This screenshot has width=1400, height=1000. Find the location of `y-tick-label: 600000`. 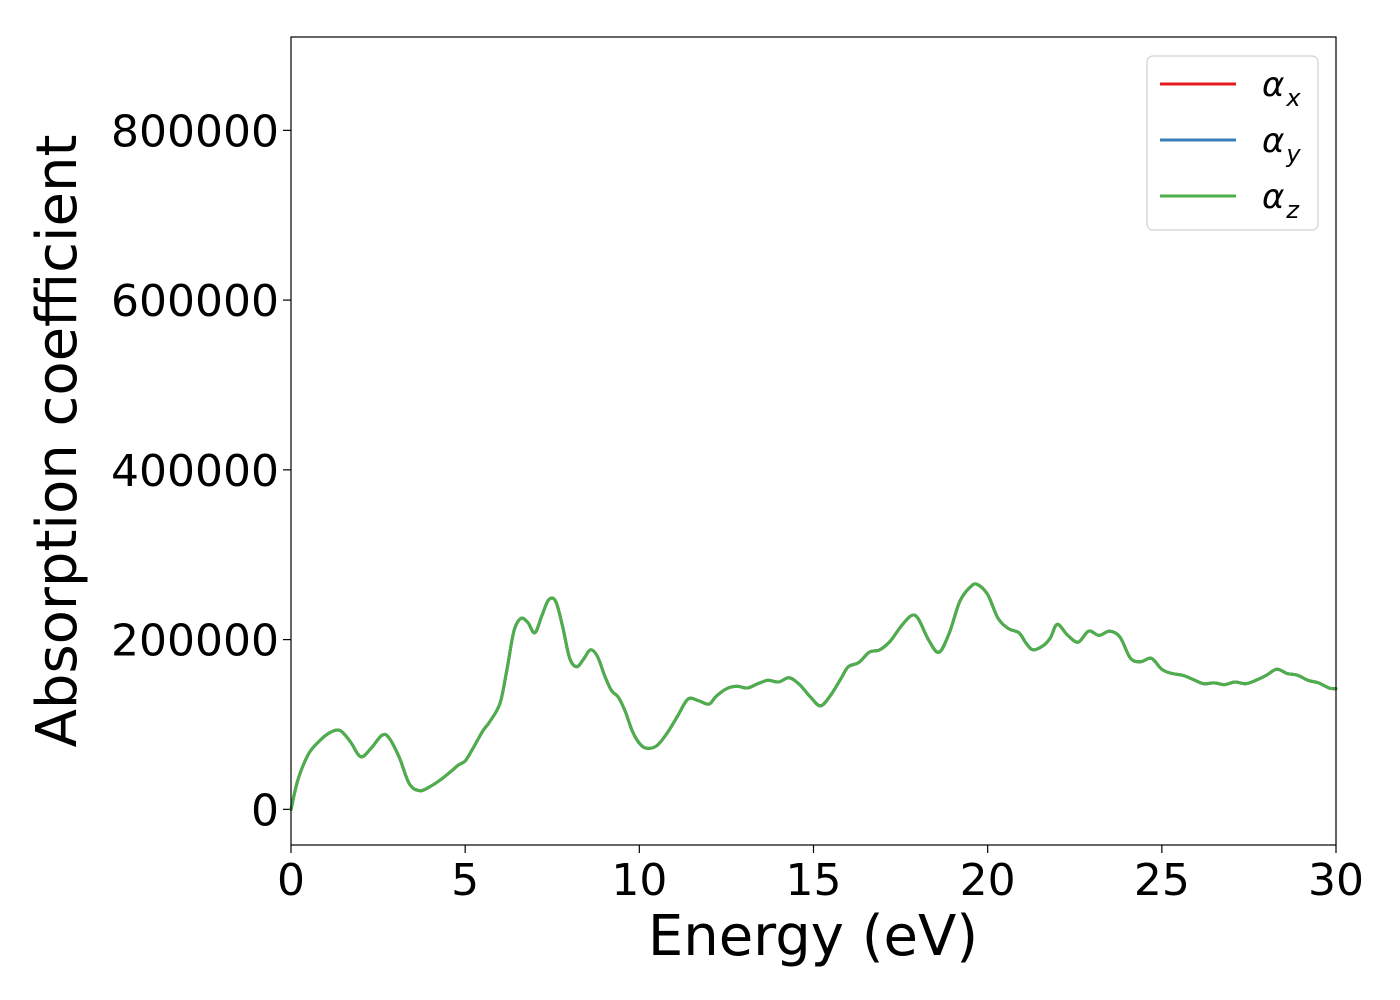

y-tick-label: 600000 is located at coordinates (195, 301).